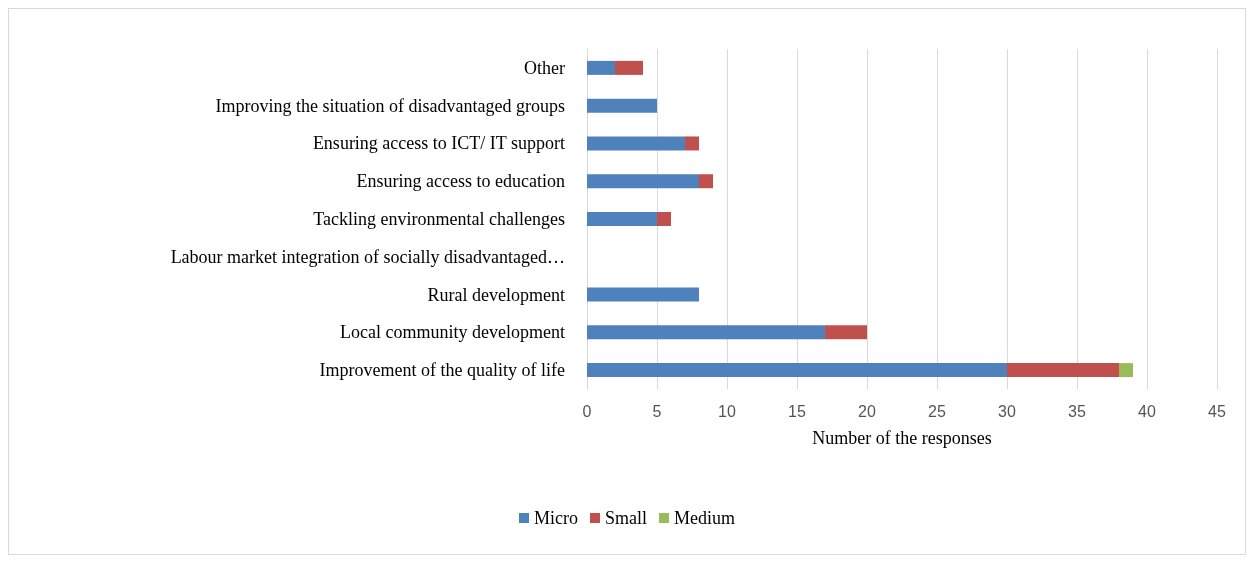 The image size is (1254, 563). Describe the element at coordinates (1217, 411) in the screenshot. I see `x-tick-label: 45` at that location.